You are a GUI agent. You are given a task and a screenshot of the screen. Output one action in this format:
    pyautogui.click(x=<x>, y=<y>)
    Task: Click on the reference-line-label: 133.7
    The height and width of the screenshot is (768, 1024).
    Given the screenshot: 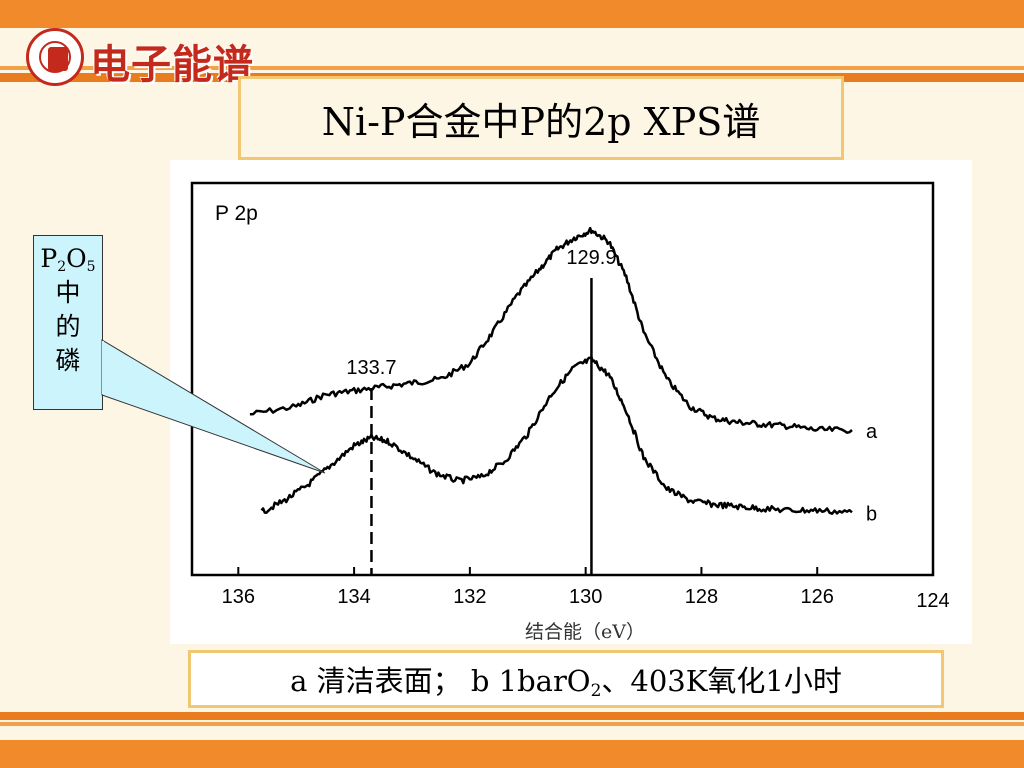 What is the action you would take?
    pyautogui.click(x=371, y=368)
    